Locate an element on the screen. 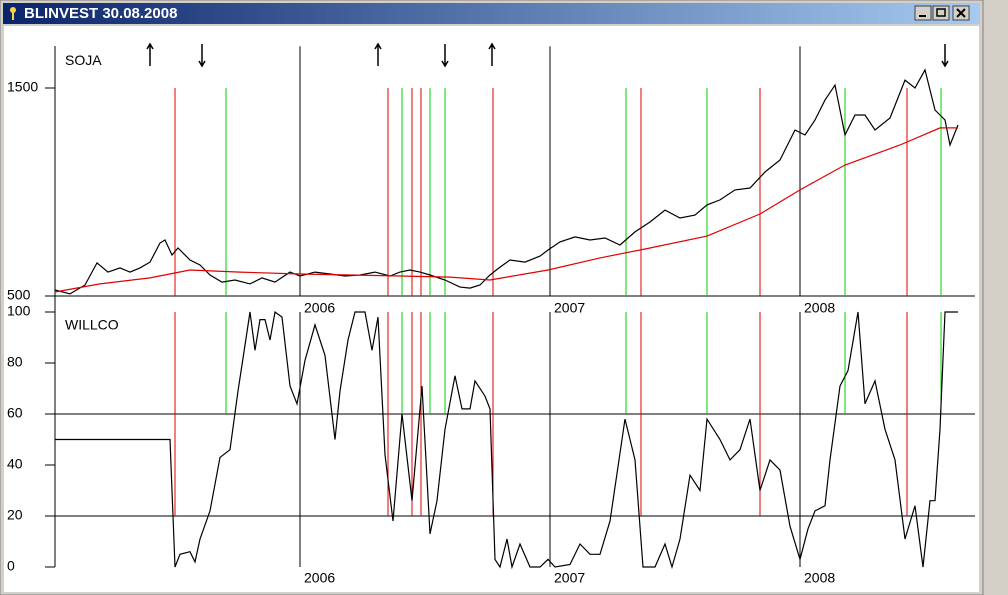 Image resolution: width=1008 pixels, height=595 pixels. y-tick-label: 0 is located at coordinates (11, 566).